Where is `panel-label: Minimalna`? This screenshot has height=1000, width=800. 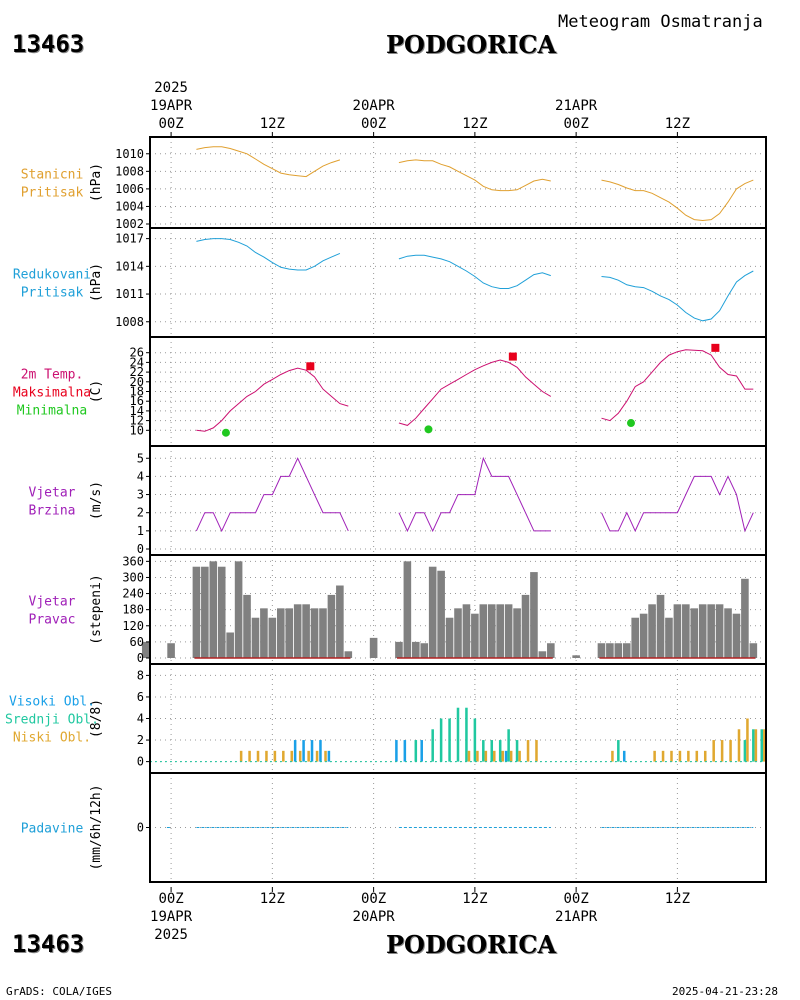
panel-label: Minimalna is located at coordinates (52, 411).